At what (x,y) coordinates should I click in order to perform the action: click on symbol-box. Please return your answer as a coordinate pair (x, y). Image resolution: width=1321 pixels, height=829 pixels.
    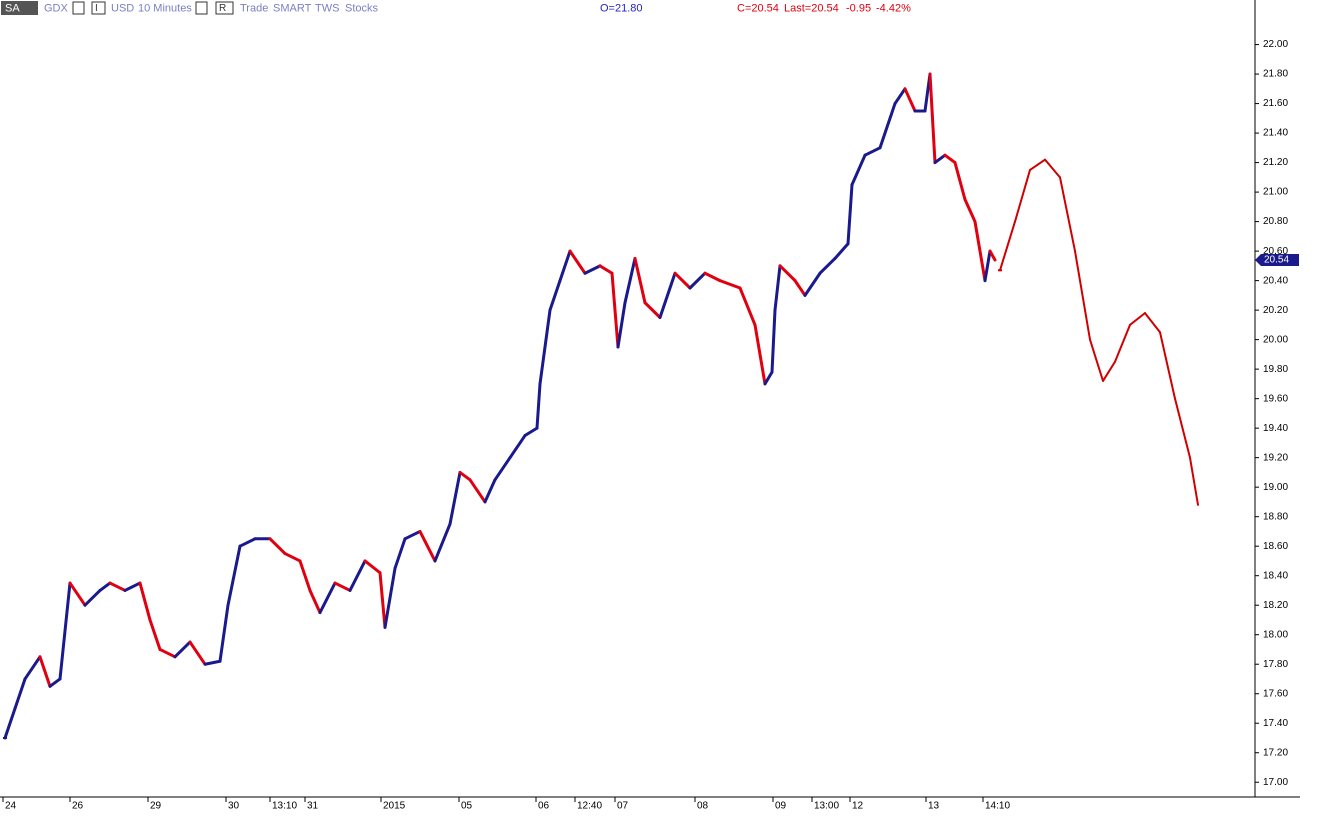
    Looking at the image, I should click on (19, 8).